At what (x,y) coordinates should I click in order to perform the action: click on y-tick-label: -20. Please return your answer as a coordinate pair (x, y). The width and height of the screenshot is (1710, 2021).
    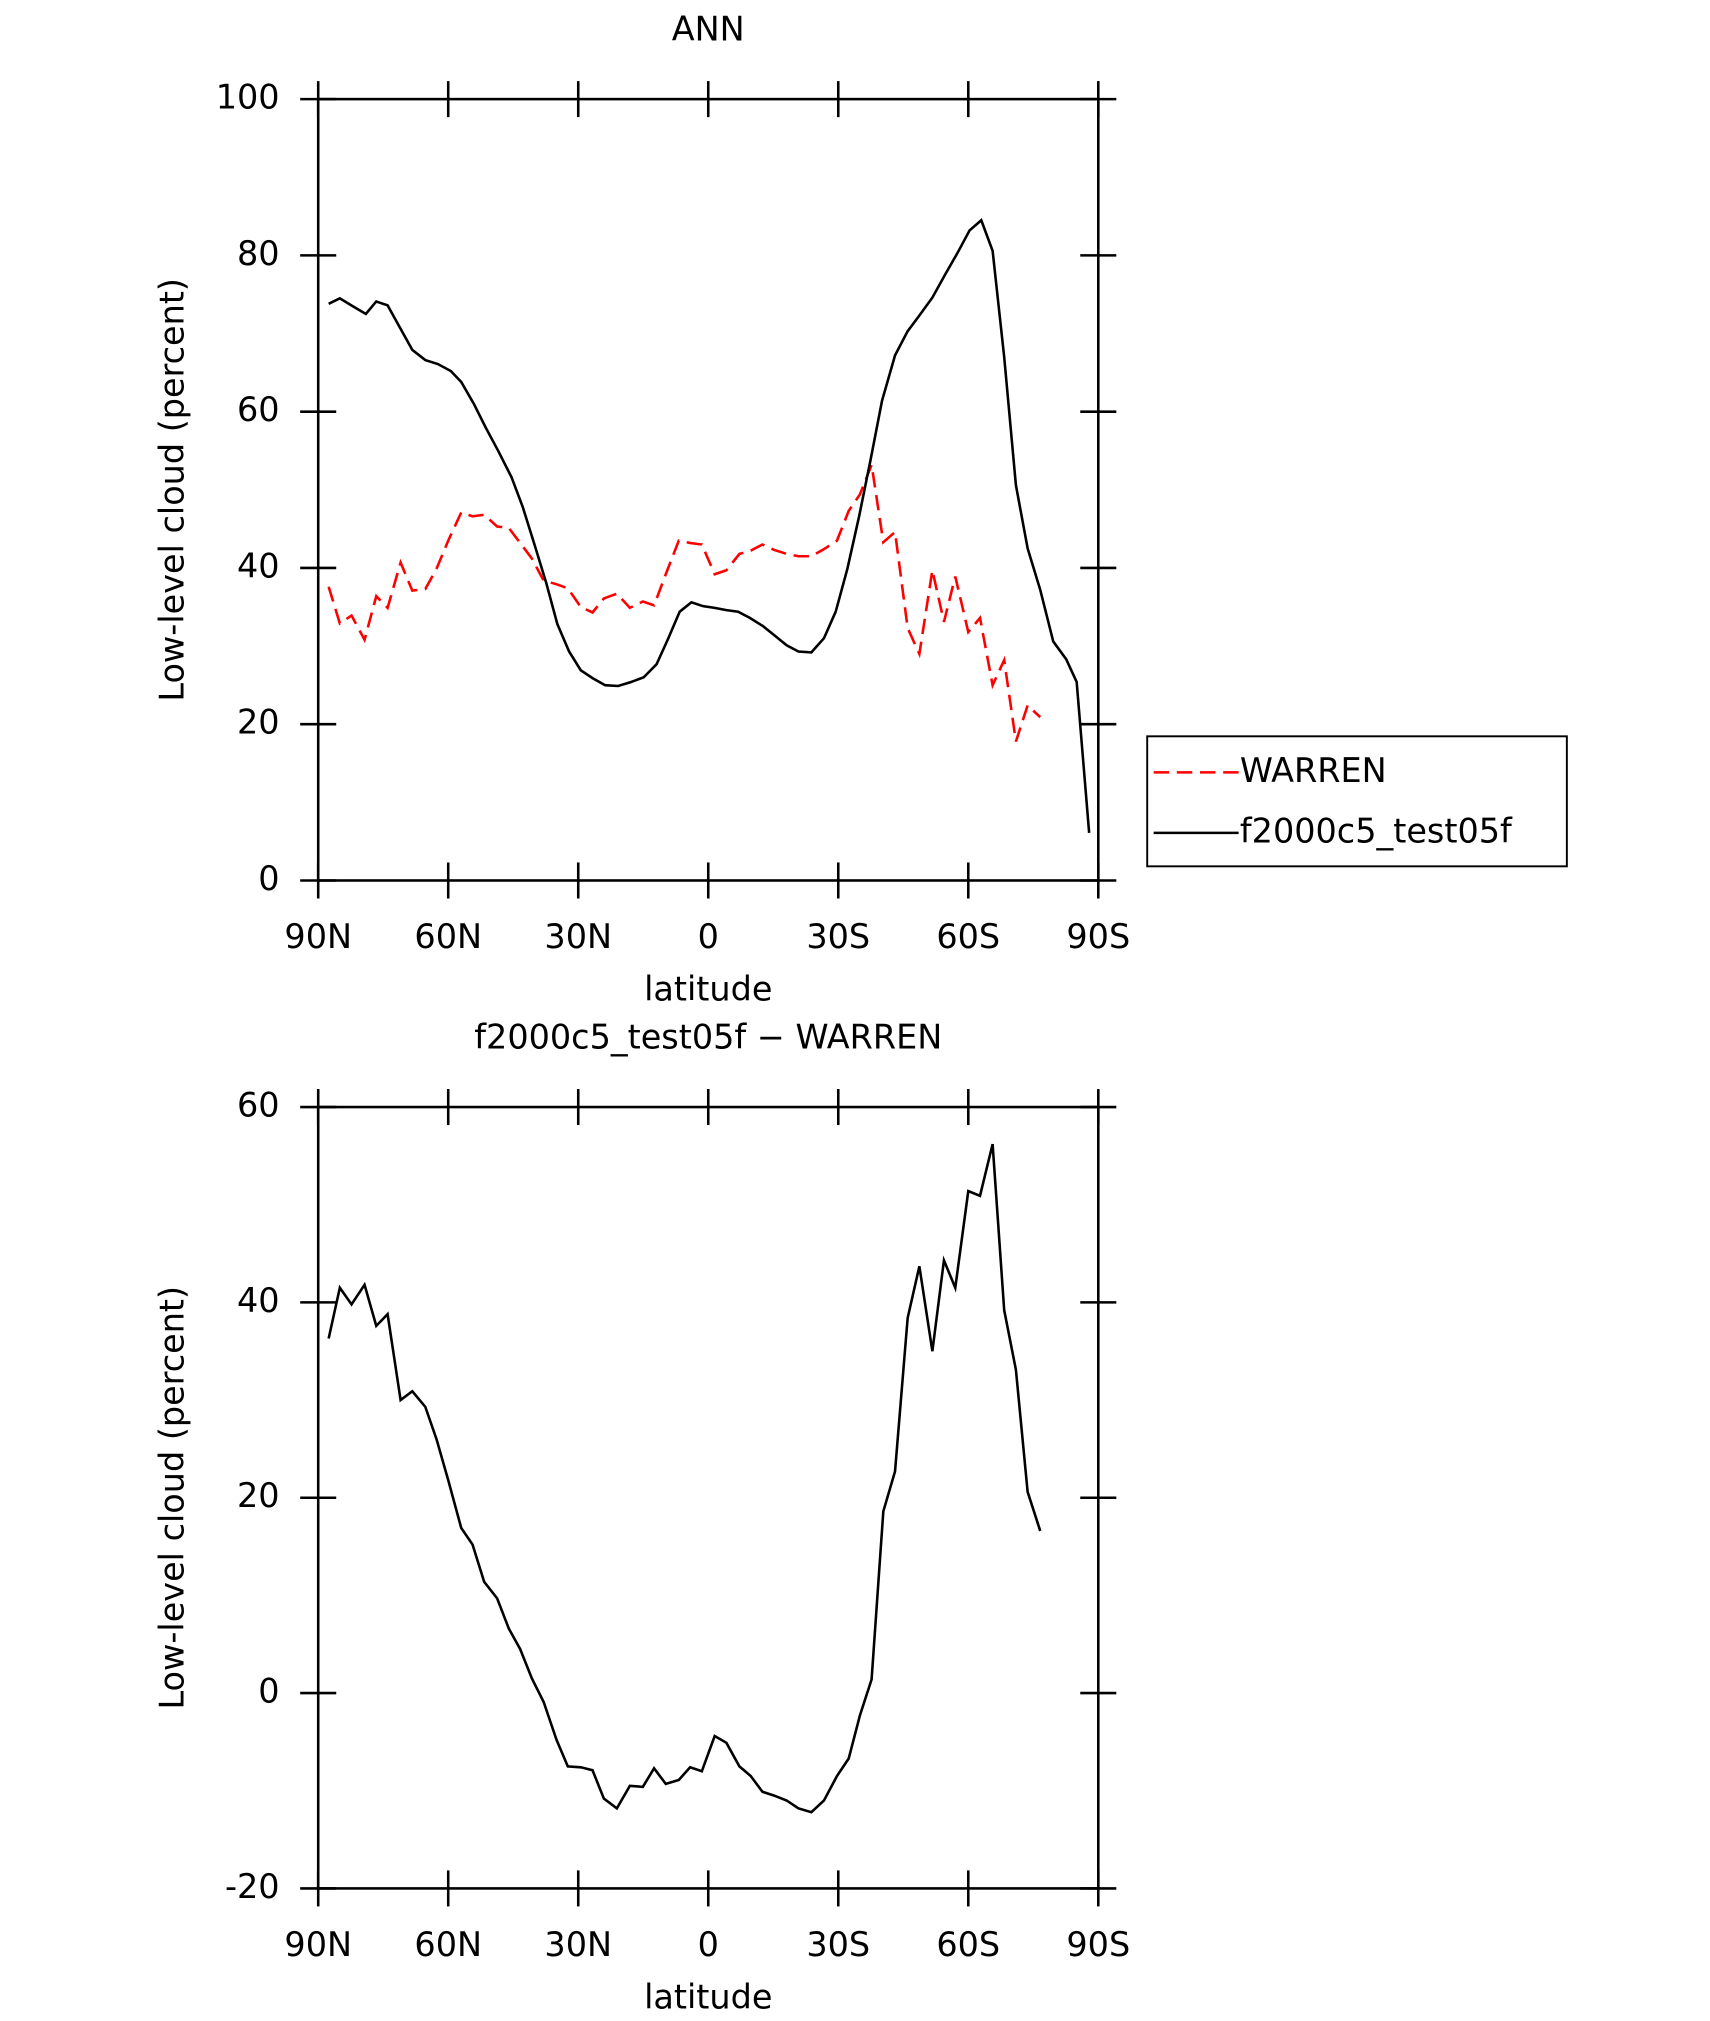
    Looking at the image, I should click on (252, 1886).